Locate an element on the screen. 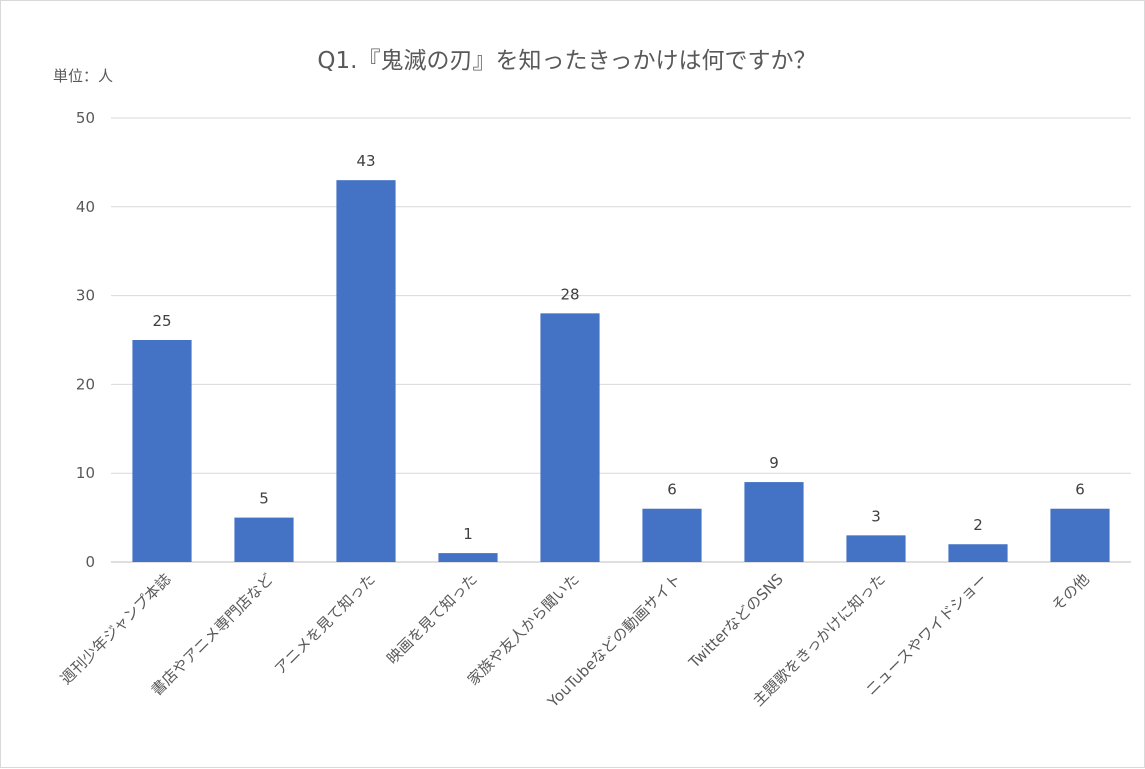 This screenshot has height=769, width=1145. category-label: その他 is located at coordinates (1070, 592).